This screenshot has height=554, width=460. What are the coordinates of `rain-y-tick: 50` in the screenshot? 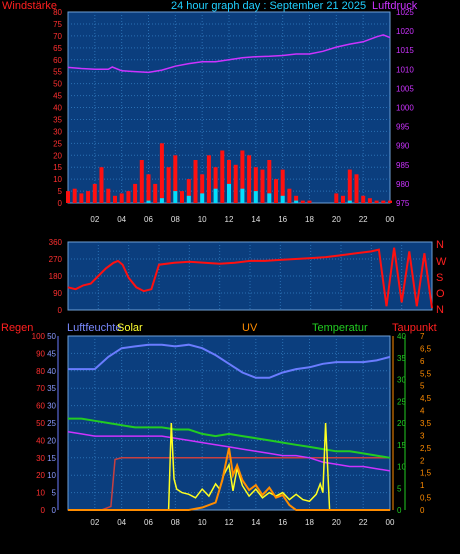 It's located at (40, 423).